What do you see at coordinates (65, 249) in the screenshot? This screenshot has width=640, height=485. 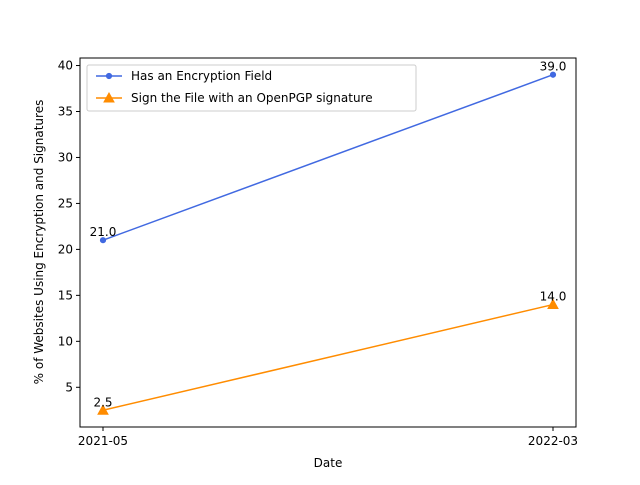 I see `y-tick-label: 20` at bounding box center [65, 249].